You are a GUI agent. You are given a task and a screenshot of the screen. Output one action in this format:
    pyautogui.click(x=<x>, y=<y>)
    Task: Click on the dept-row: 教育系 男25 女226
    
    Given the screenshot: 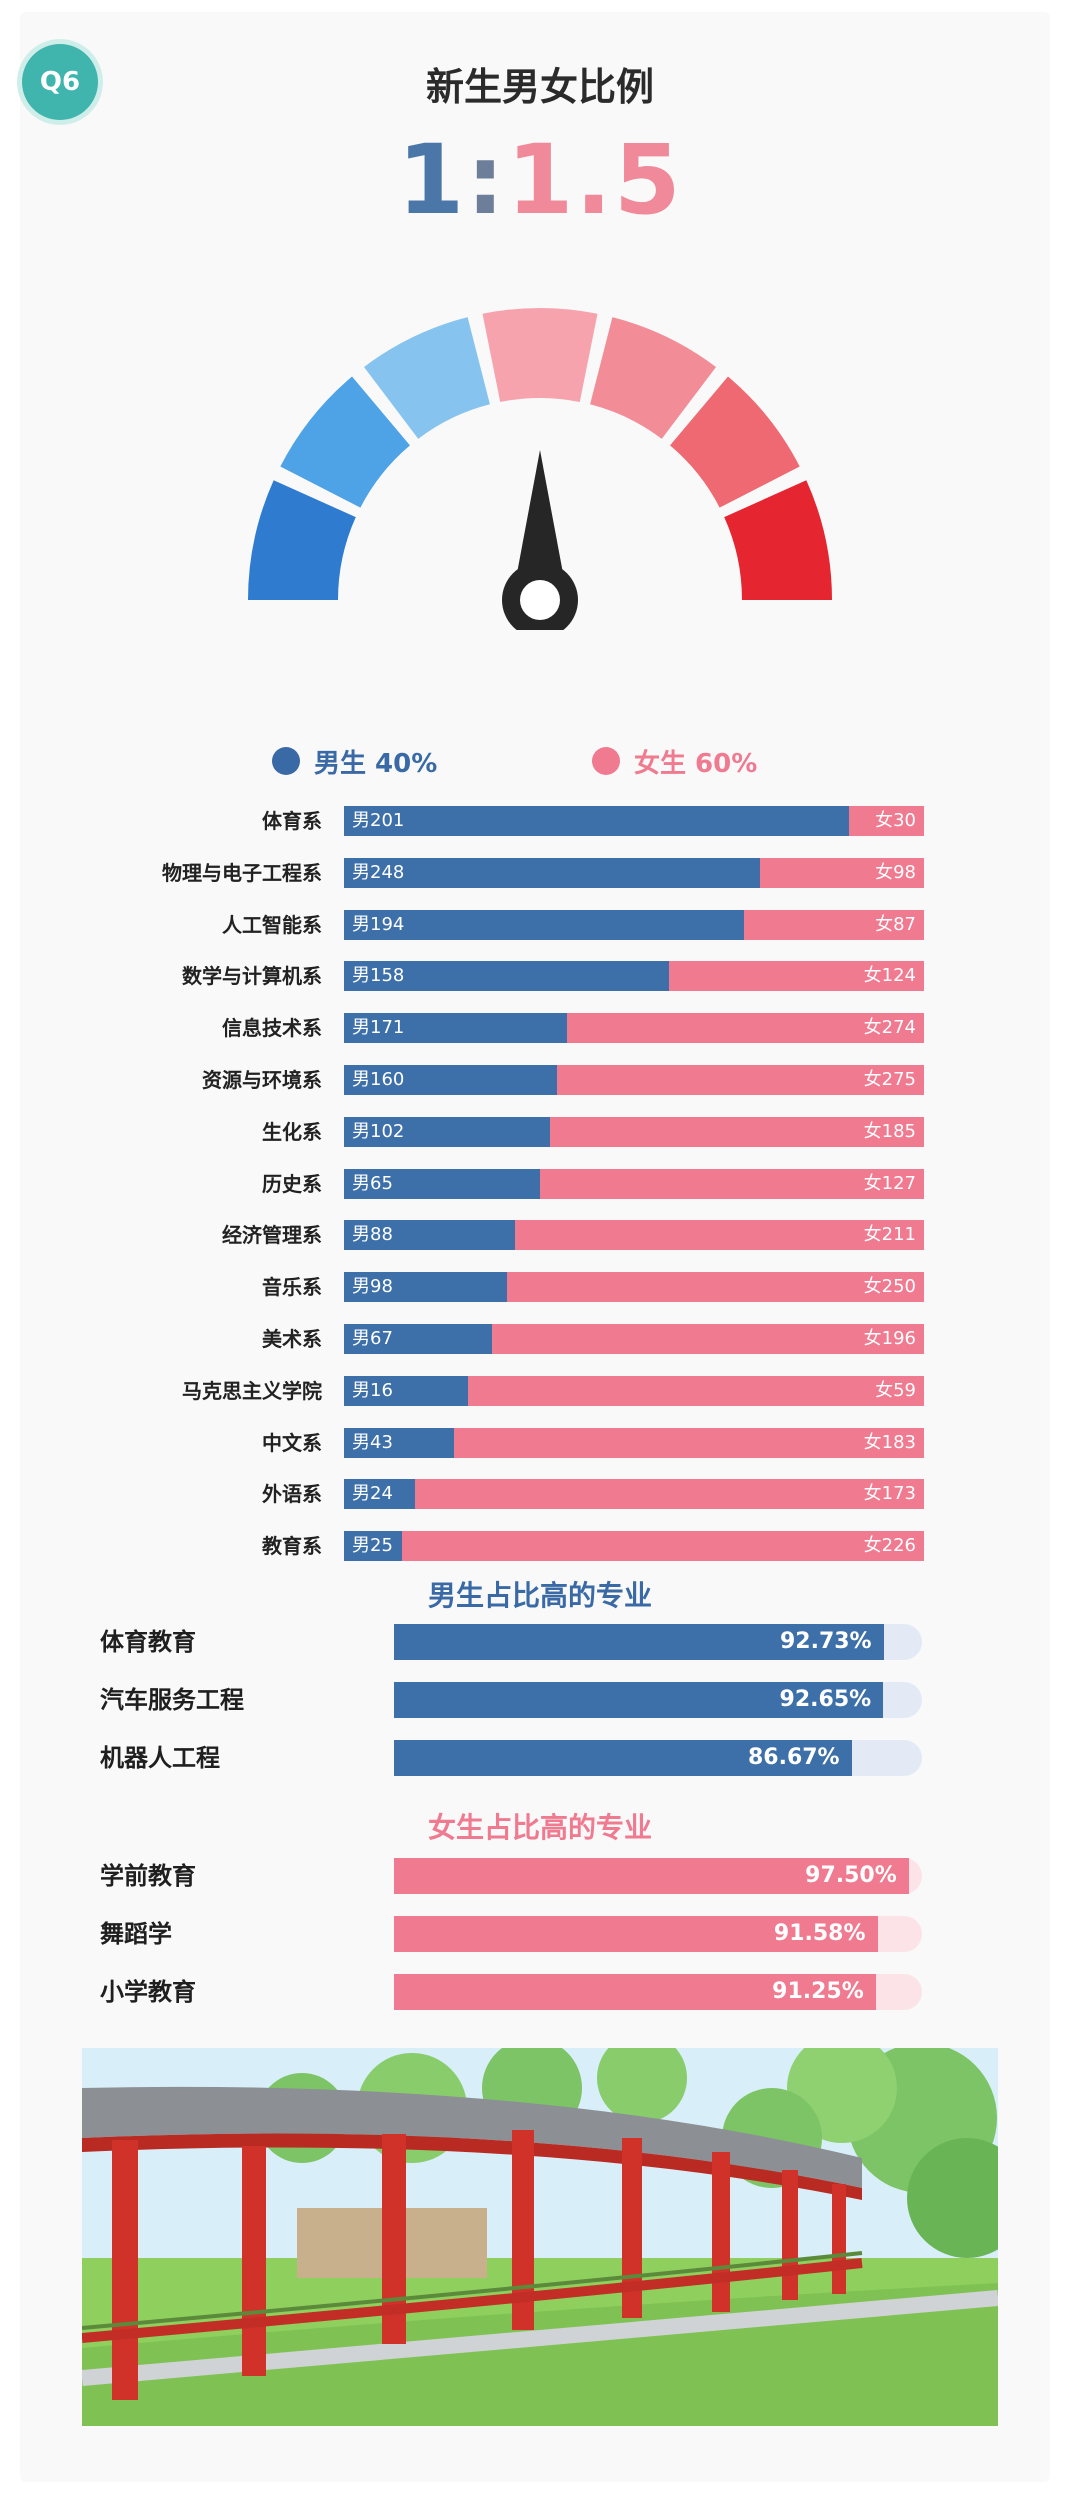 What is the action you would take?
    pyautogui.click(x=540, y=1546)
    